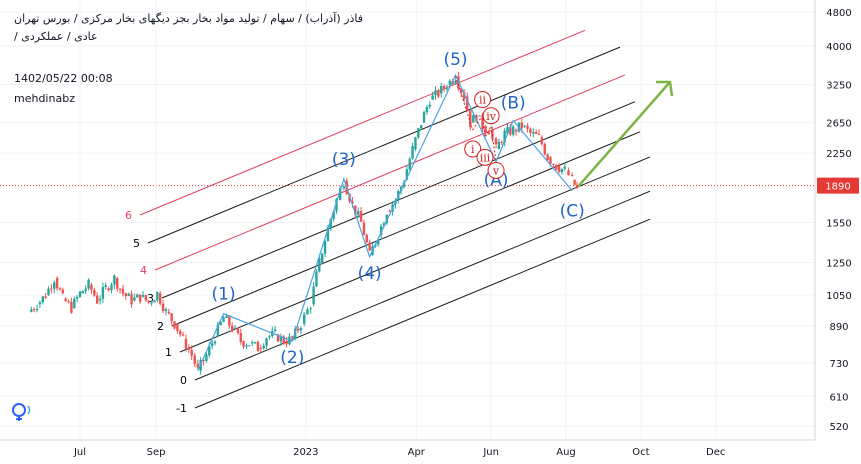 This screenshot has width=861, height=464. I want to click on pitchfork-level-label: 2, so click(160, 326).